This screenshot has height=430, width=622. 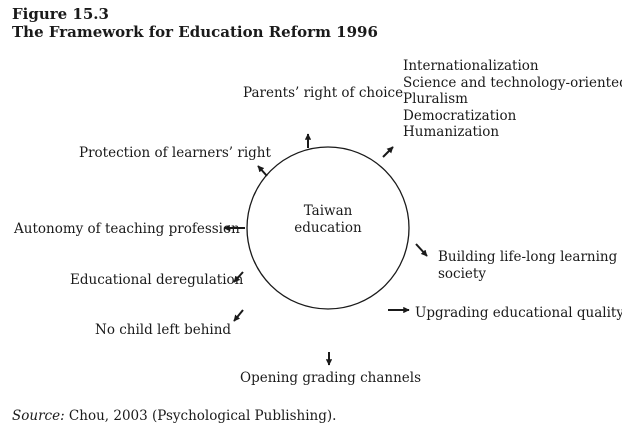 What do you see at coordinates (388, 152) in the screenshot?
I see `arrow-values` at bounding box center [388, 152].